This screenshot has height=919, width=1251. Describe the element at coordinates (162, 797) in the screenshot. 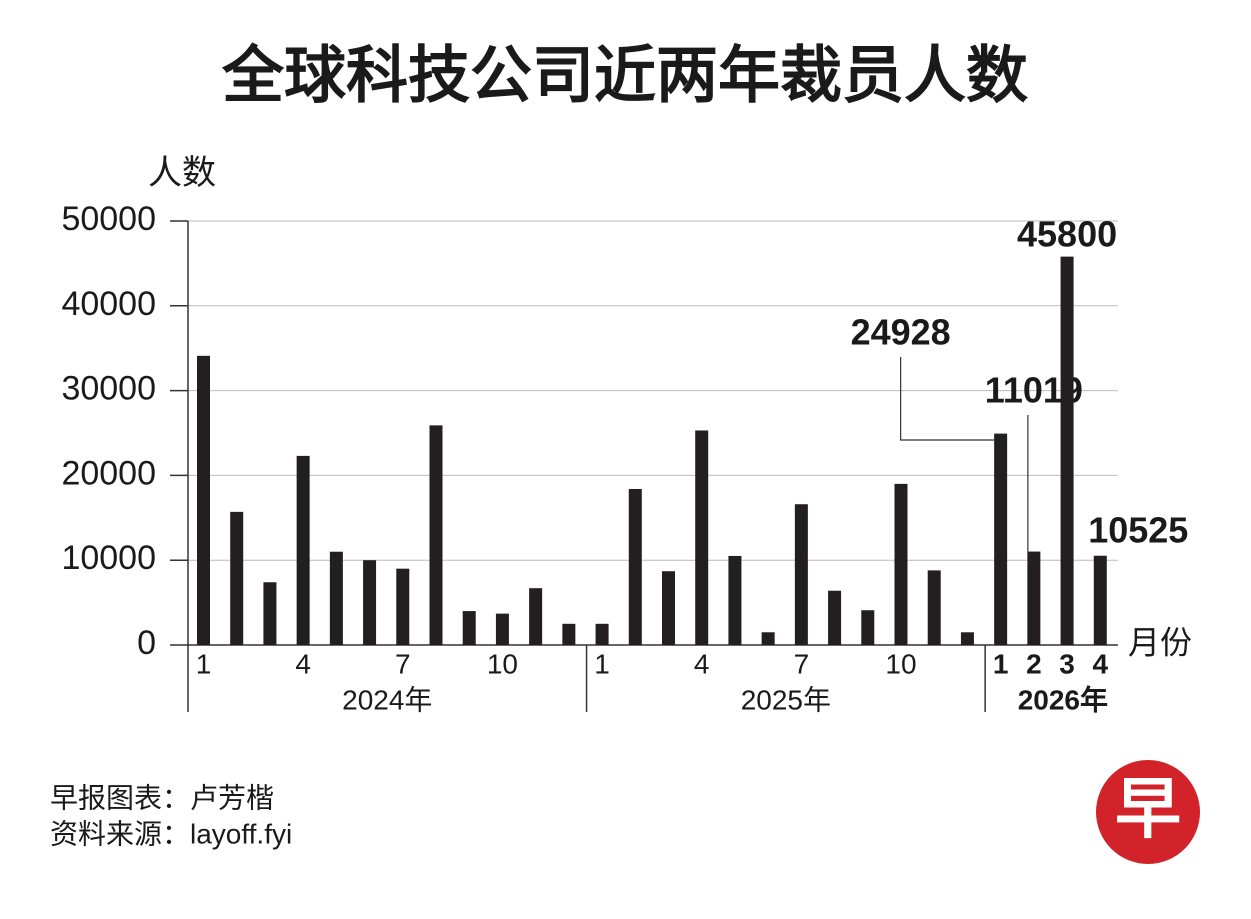

I see `footer-credit: 早报图表：卢芳楷` at that location.